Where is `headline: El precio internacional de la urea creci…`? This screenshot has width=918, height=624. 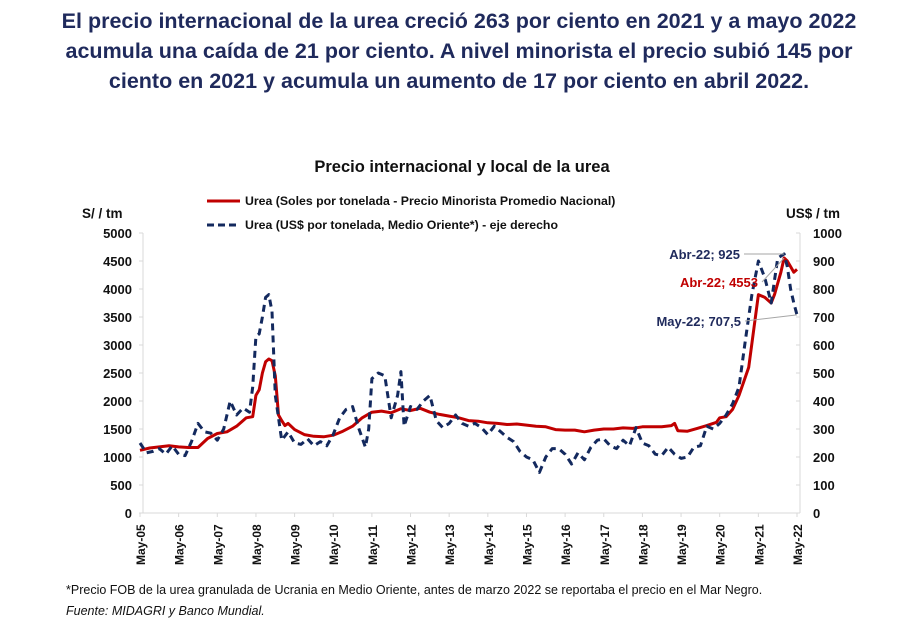 headline: El precio internacional de la urea creci… is located at coordinates (459, 51).